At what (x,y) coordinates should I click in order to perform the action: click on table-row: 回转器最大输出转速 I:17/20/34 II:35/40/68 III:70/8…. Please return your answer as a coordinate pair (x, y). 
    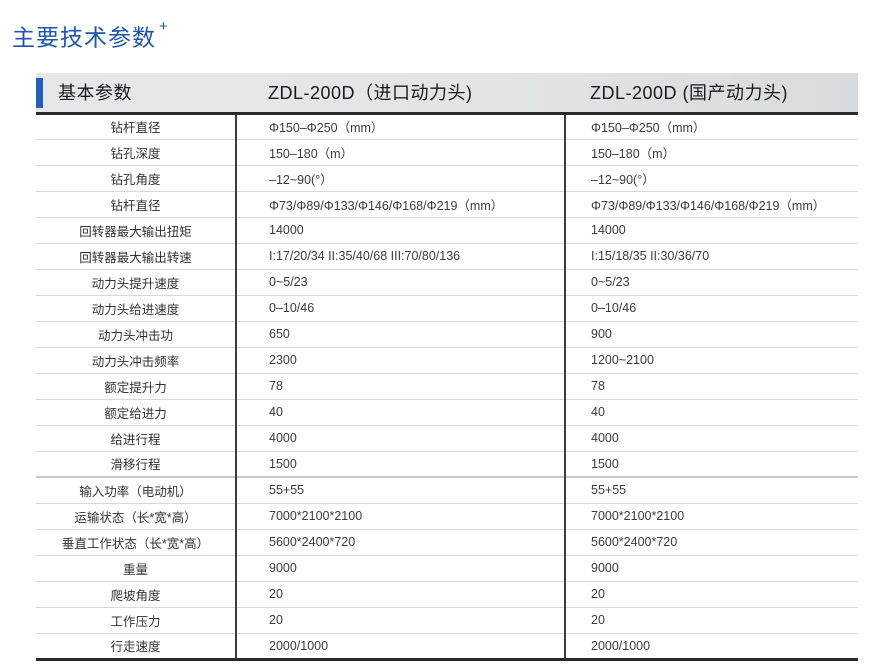
    Looking at the image, I should click on (447, 256).